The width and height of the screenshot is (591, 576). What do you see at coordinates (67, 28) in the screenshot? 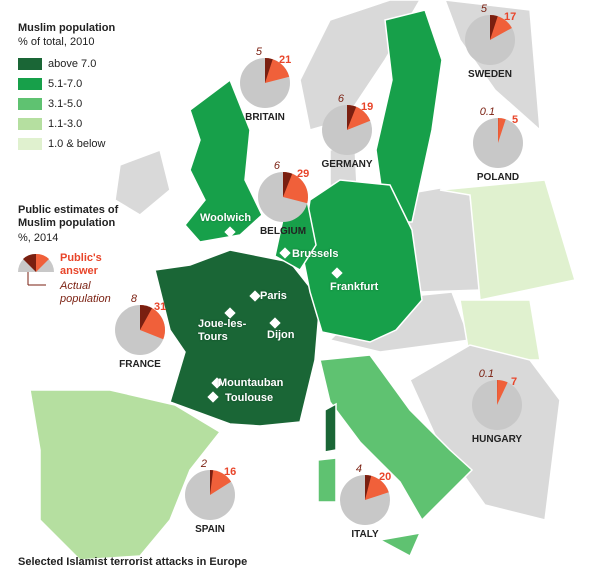
I see `legend-title: Muslim population` at bounding box center [67, 28].